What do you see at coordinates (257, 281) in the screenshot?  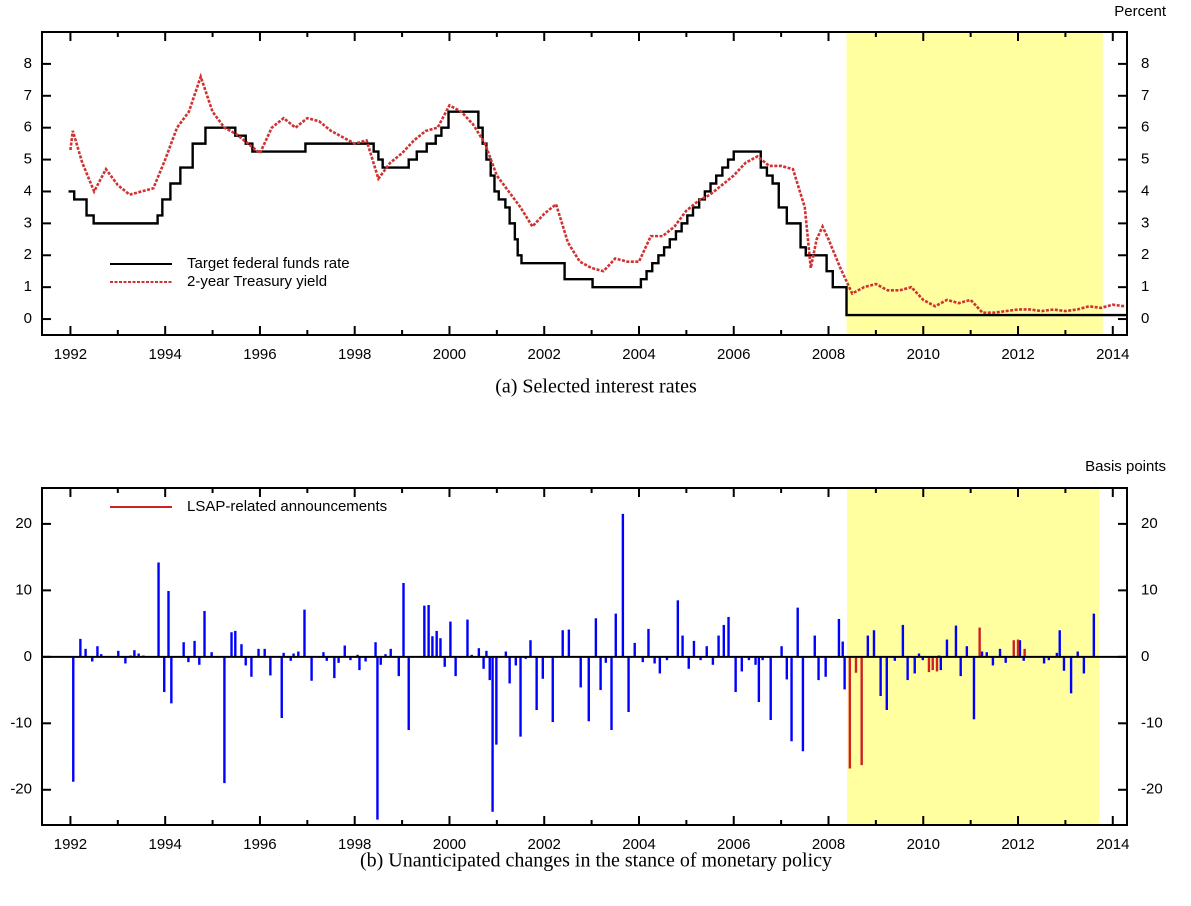 I see `legend-label: 2-year Treasury yield` at bounding box center [257, 281].